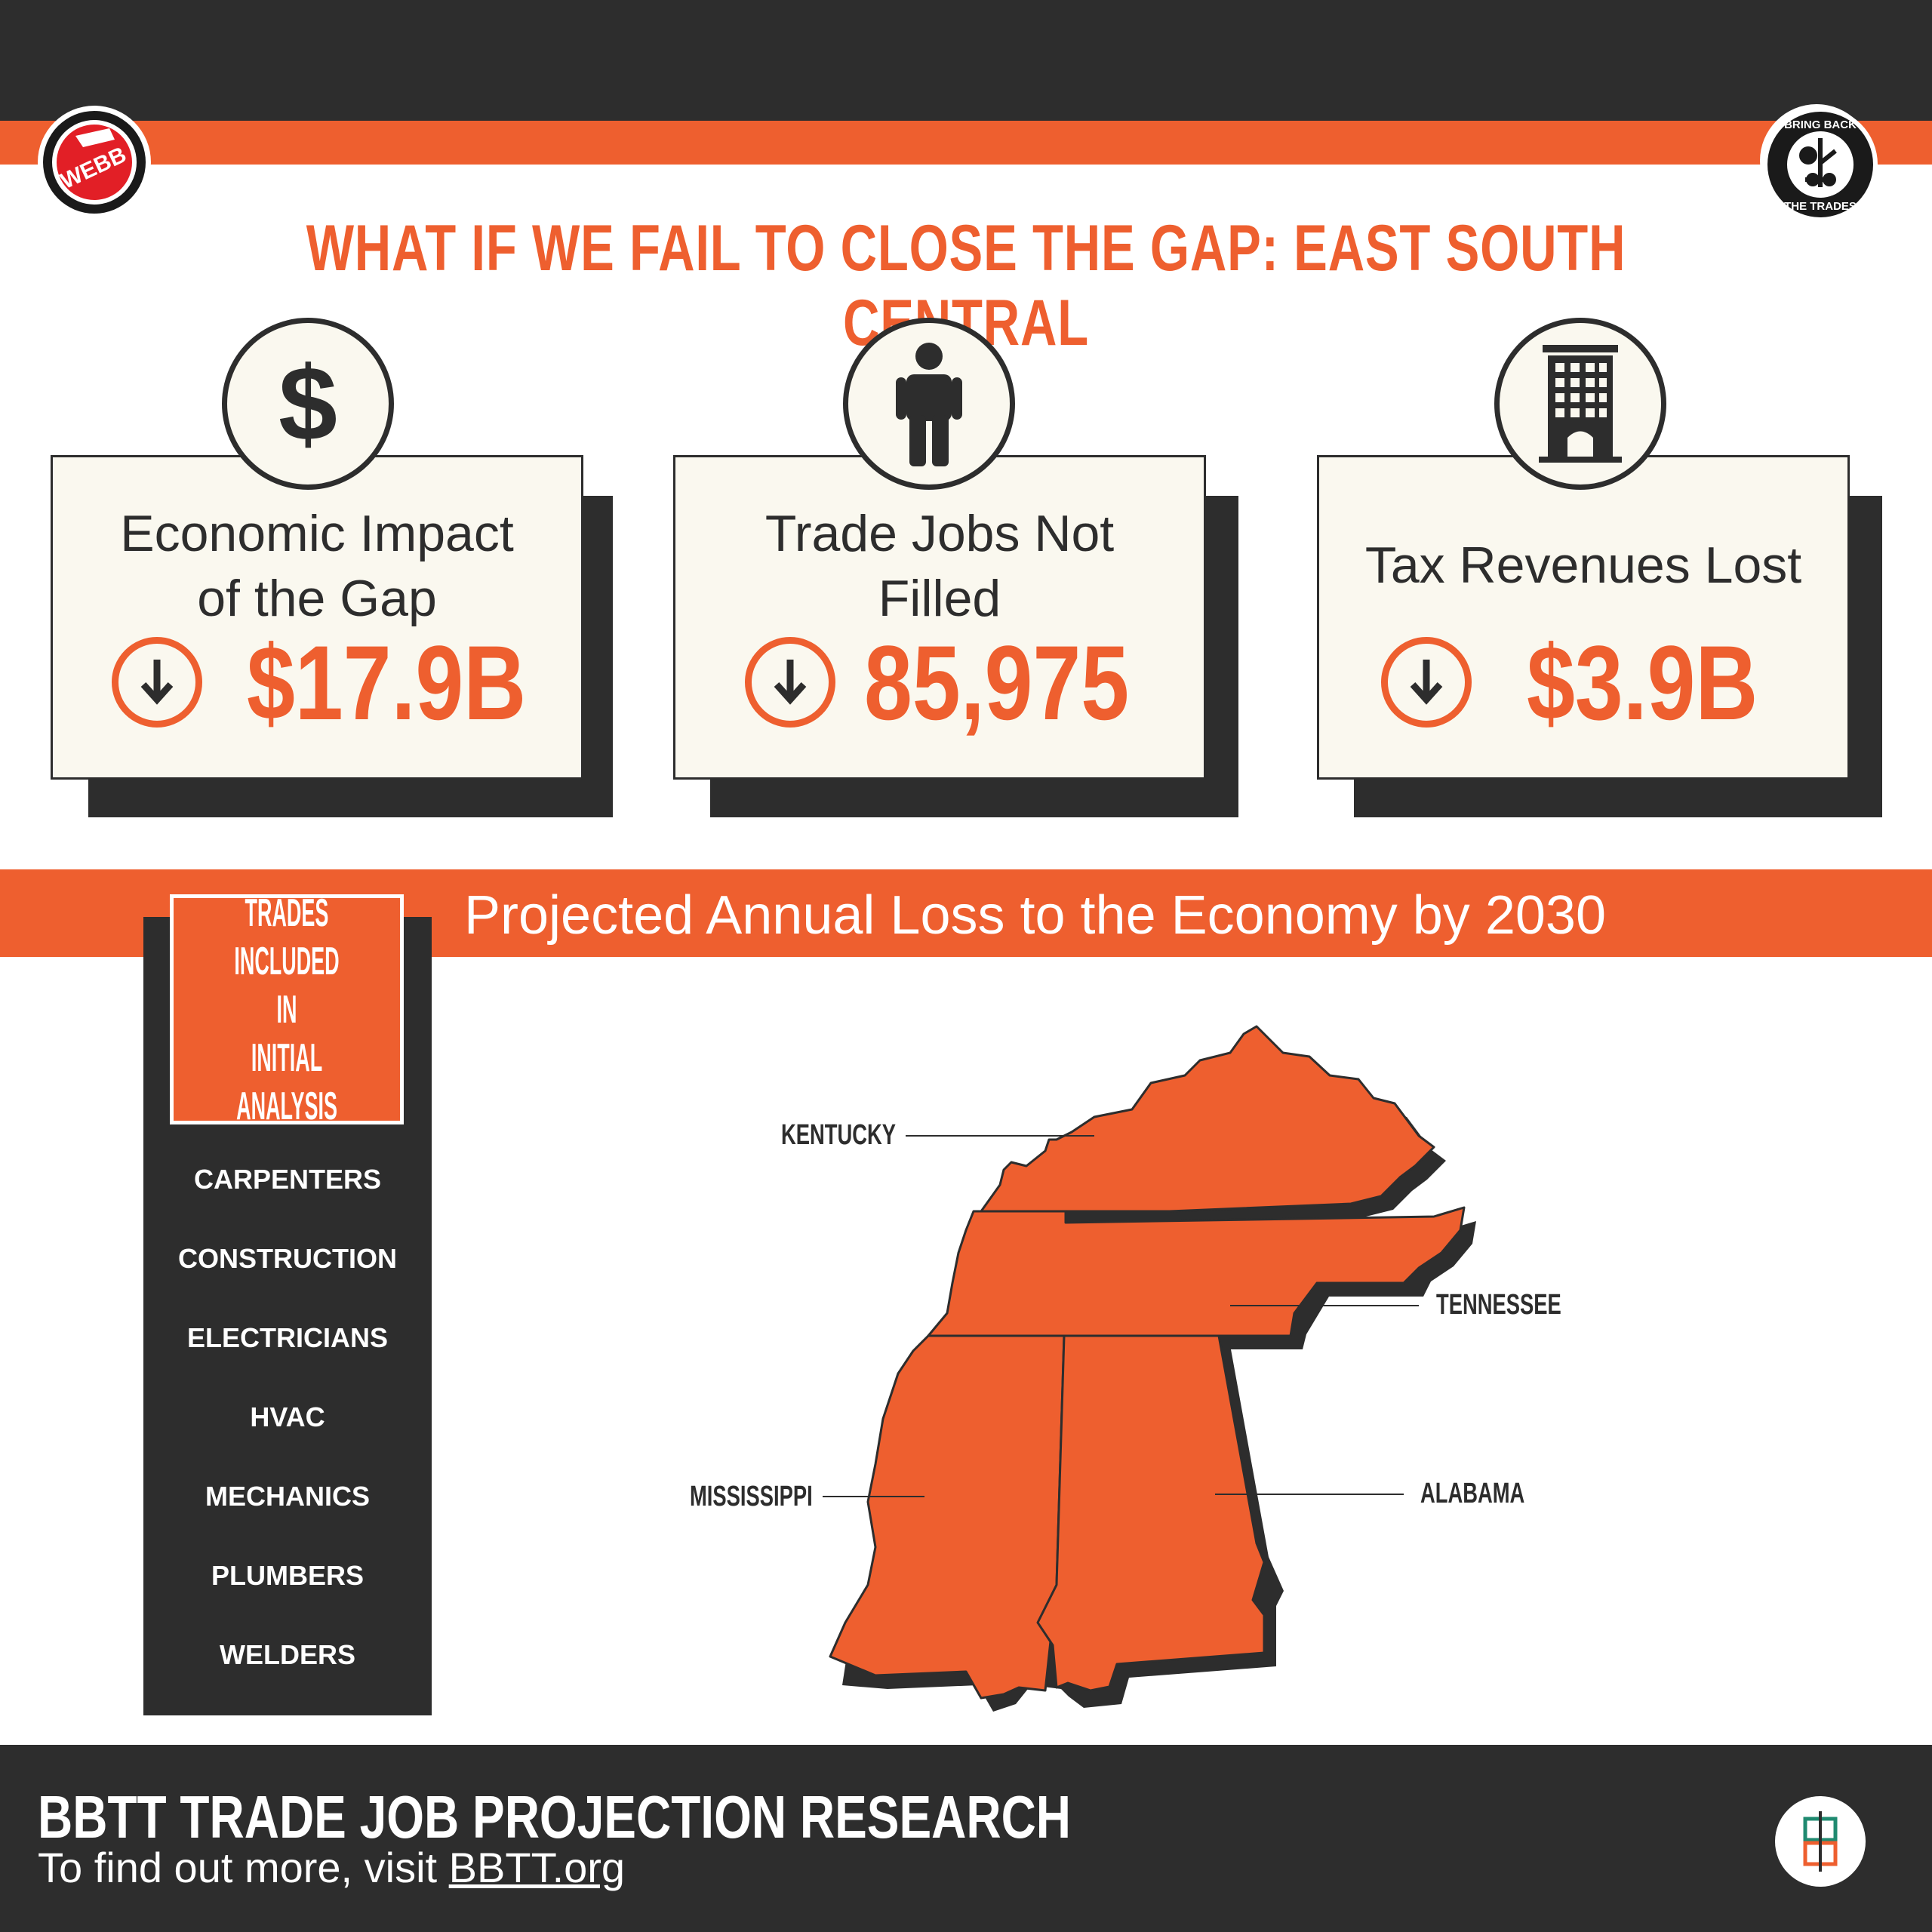 The height and width of the screenshot is (1932, 1932). I want to click on card-label: Economic Impact, so click(317, 533).